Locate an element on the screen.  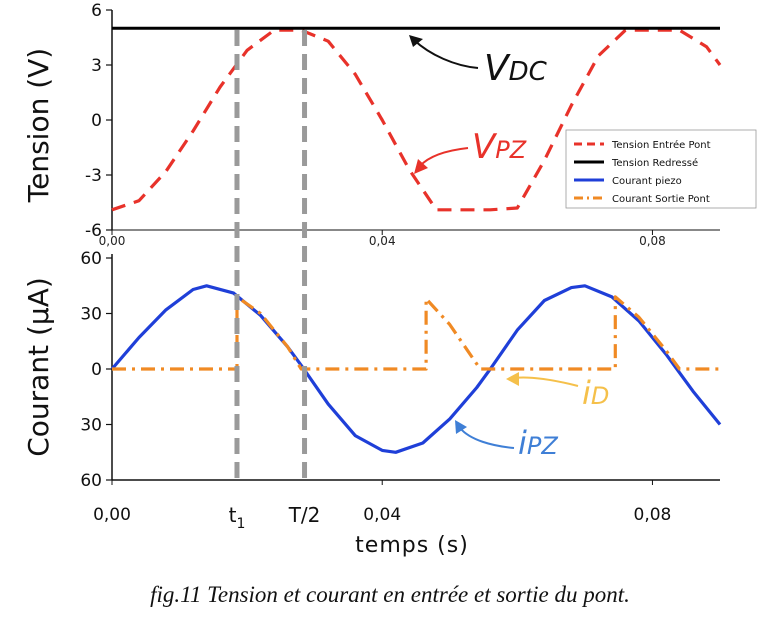
id-label-main: i is located at coordinates (586, 393).